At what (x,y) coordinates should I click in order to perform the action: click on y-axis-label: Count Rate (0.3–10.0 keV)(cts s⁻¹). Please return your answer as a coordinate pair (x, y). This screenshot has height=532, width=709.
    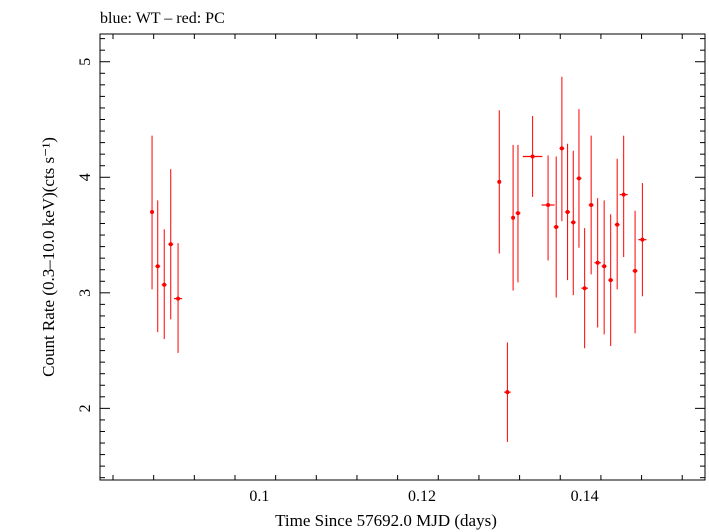
    Looking at the image, I should click on (48, 257).